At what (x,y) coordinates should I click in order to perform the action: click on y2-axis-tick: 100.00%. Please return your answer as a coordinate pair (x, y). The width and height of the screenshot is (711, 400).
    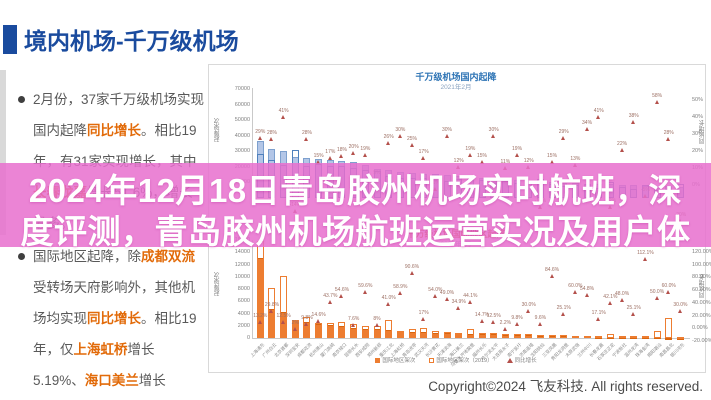
    Looking at the image, I should click on (701, 264).